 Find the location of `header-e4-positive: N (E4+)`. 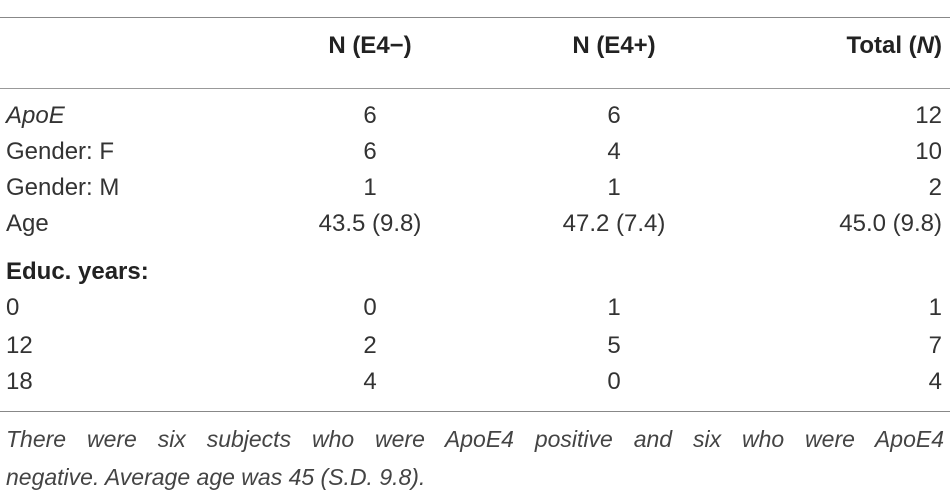

header-e4-positive: N (E4+) is located at coordinates (614, 45).